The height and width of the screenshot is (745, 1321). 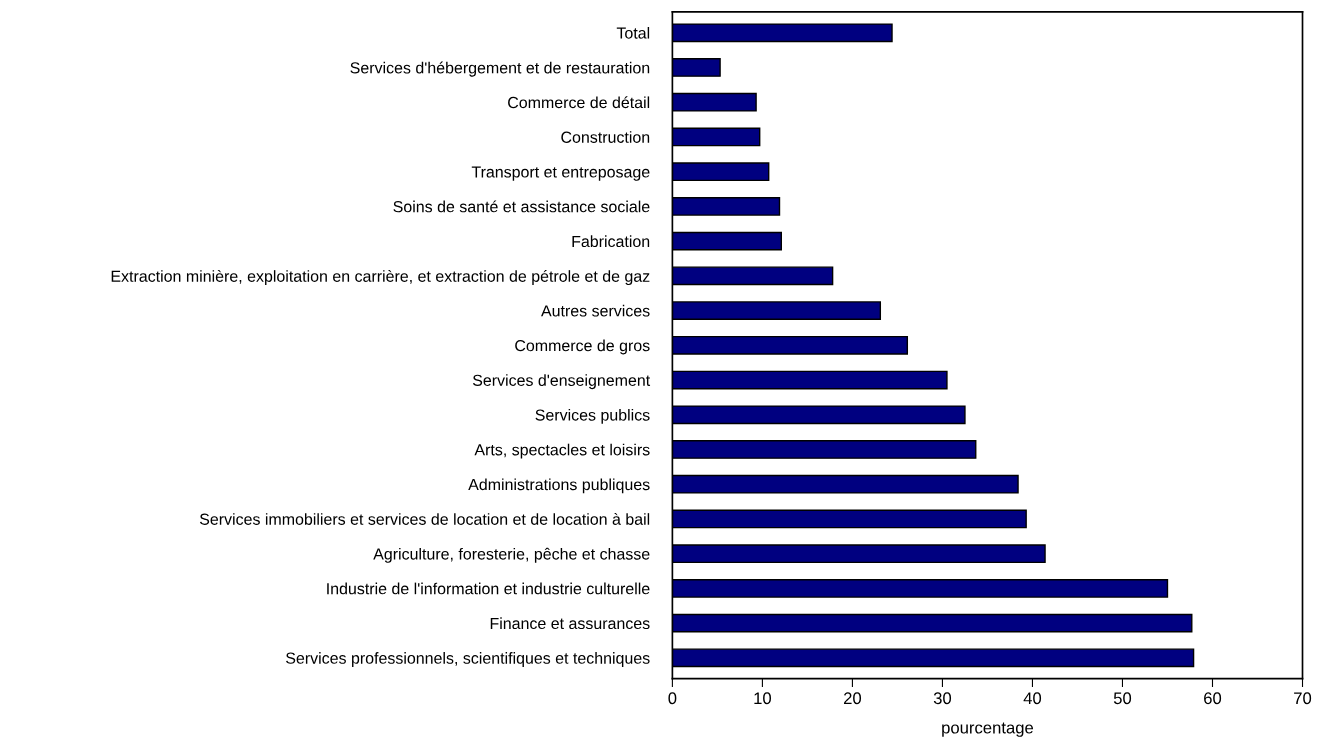 What do you see at coordinates (763, 698) in the screenshot?
I see `x-tick-label: 10` at bounding box center [763, 698].